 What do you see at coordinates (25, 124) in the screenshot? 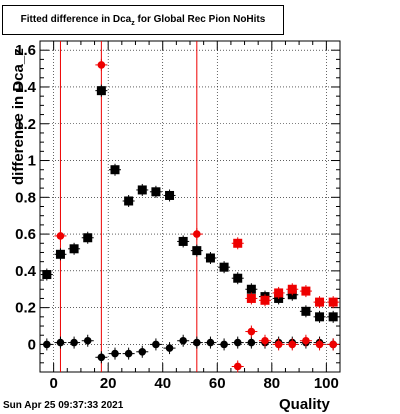
I see `y-tick-label: 1.2` at bounding box center [25, 124].